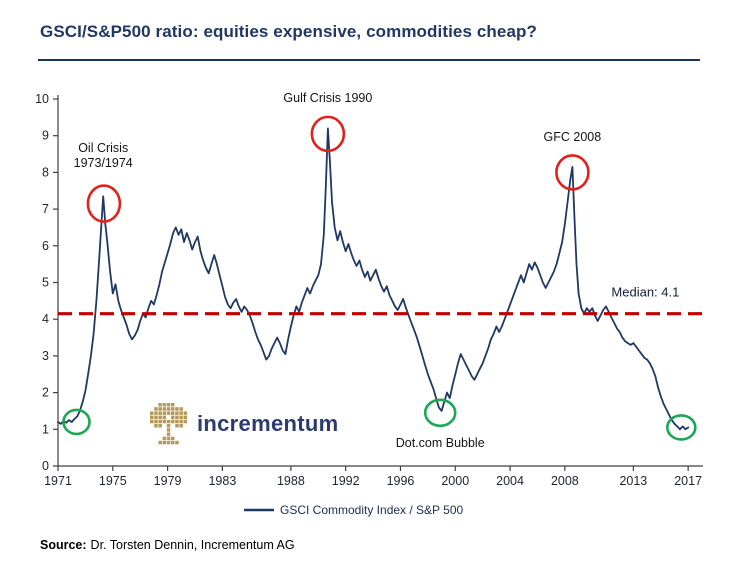  Describe the element at coordinates (113, 481) in the screenshot. I see `x-tick-label: 1975` at that location.